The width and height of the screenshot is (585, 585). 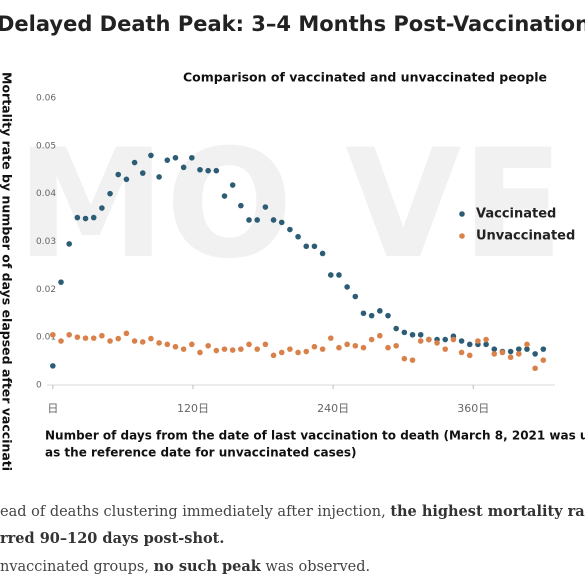 I want to click on y-tick-label: 0.01, so click(x=46, y=338).